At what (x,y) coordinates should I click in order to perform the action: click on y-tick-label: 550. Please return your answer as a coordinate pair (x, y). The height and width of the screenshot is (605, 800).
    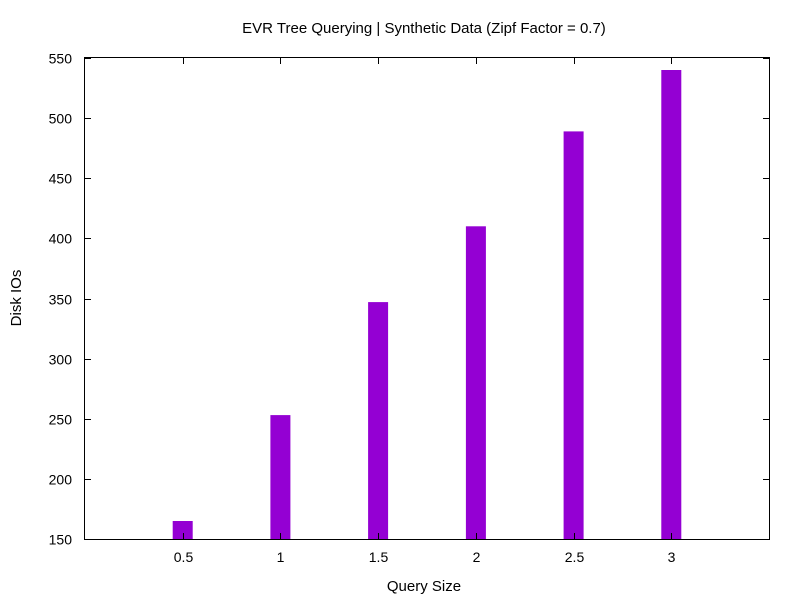
    Looking at the image, I should click on (61, 59).